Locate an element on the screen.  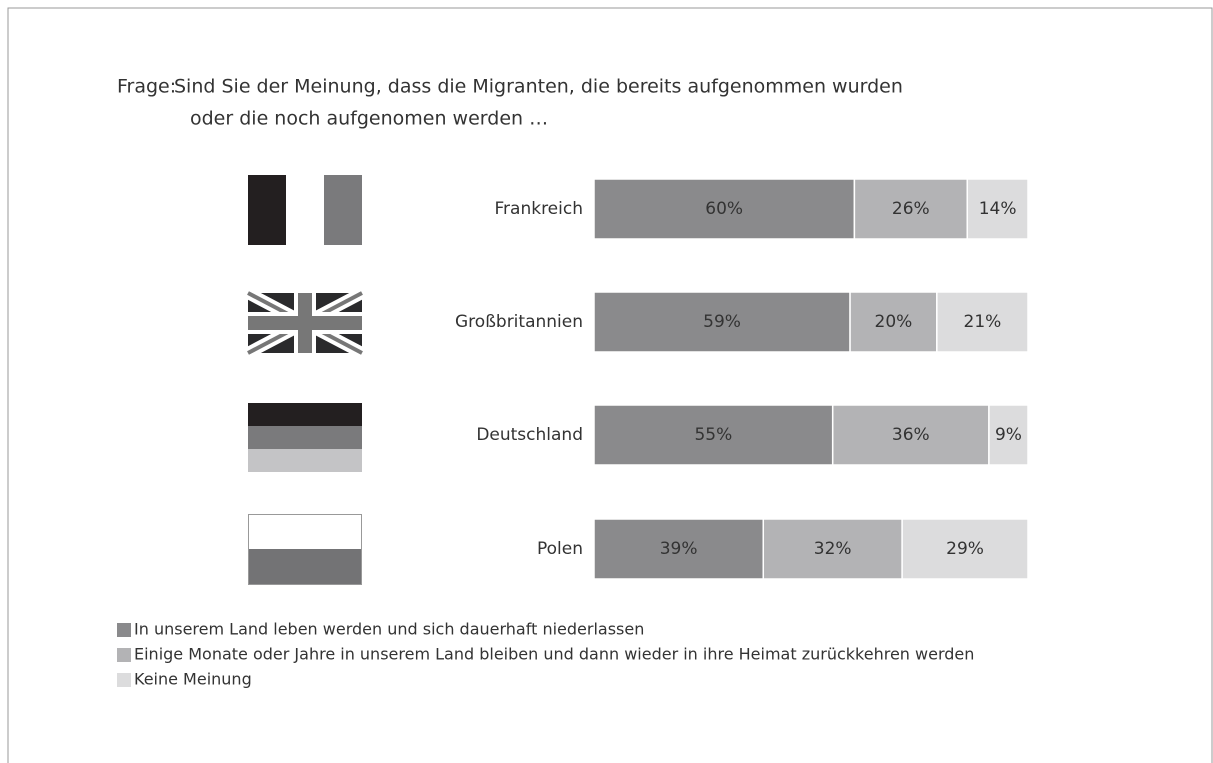
value-label: 29% is located at coordinates (965, 549).